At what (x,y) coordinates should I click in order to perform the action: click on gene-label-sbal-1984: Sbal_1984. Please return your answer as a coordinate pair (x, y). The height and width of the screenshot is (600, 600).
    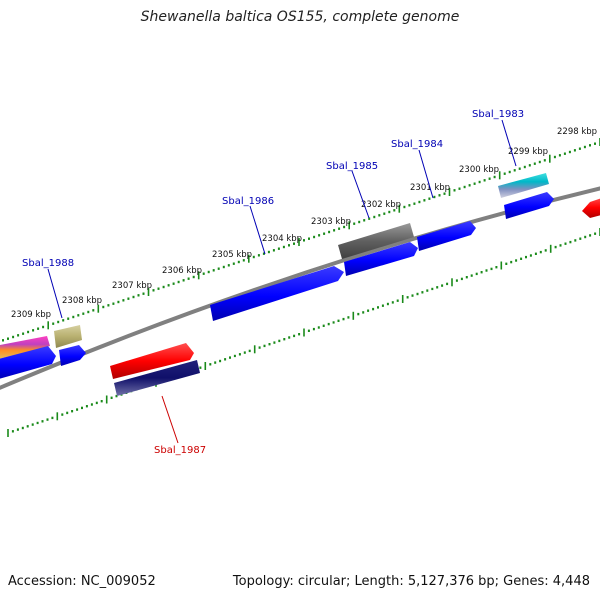
    Looking at the image, I should click on (417, 144).